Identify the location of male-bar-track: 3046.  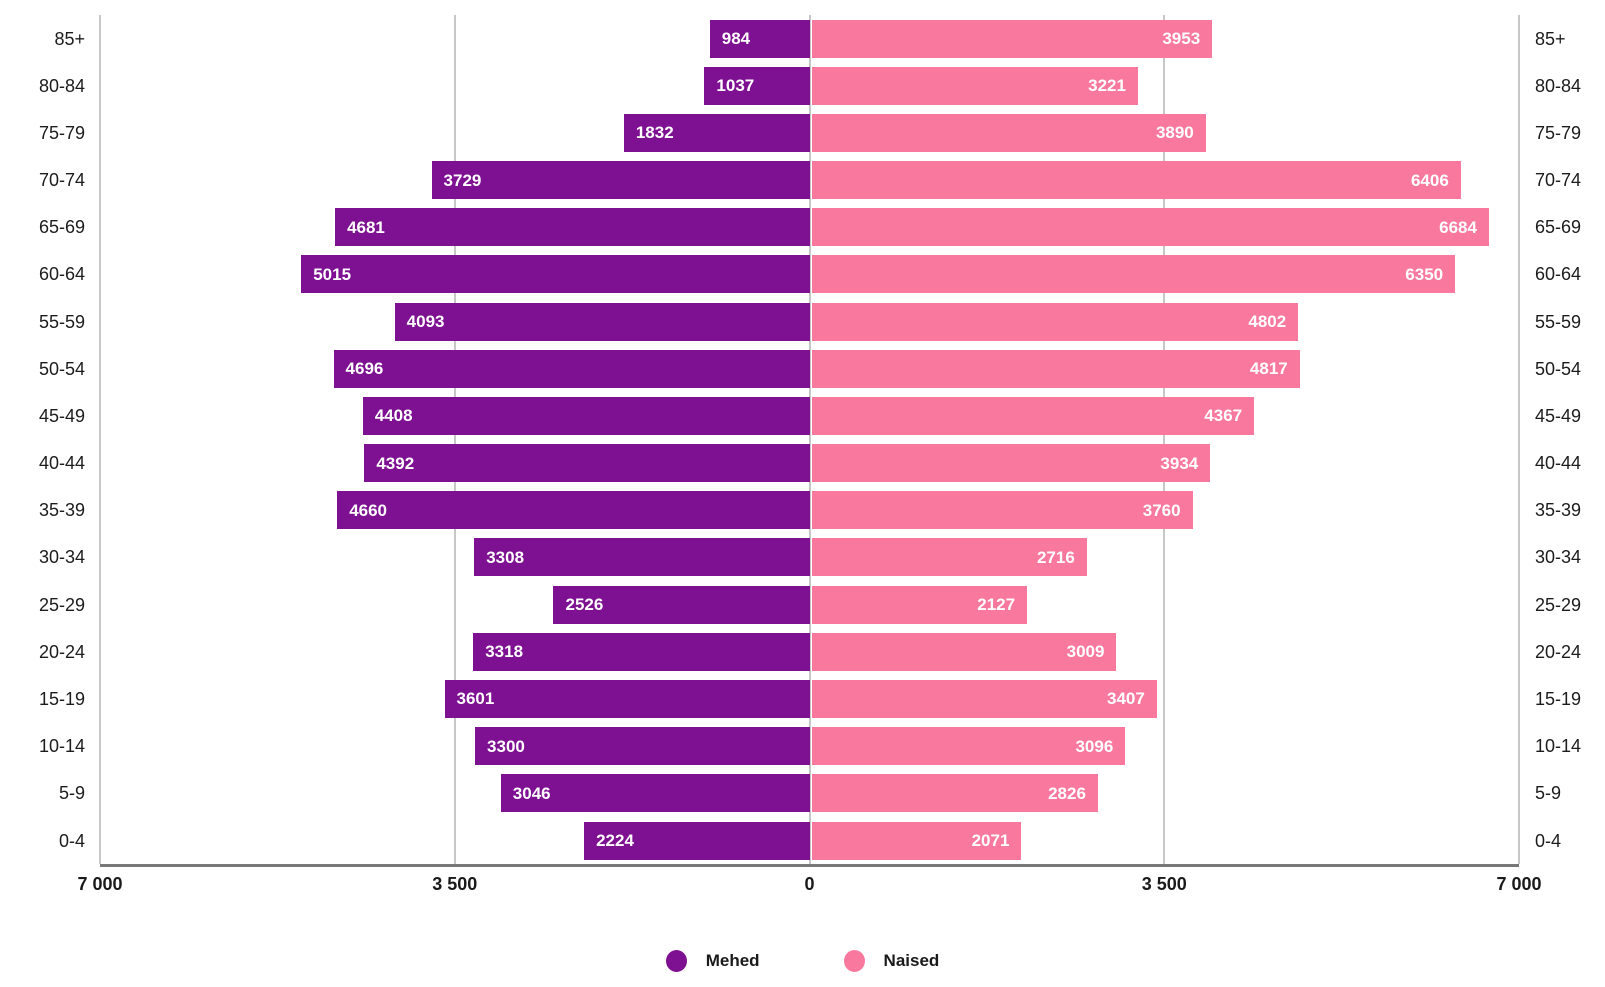
(455, 793).